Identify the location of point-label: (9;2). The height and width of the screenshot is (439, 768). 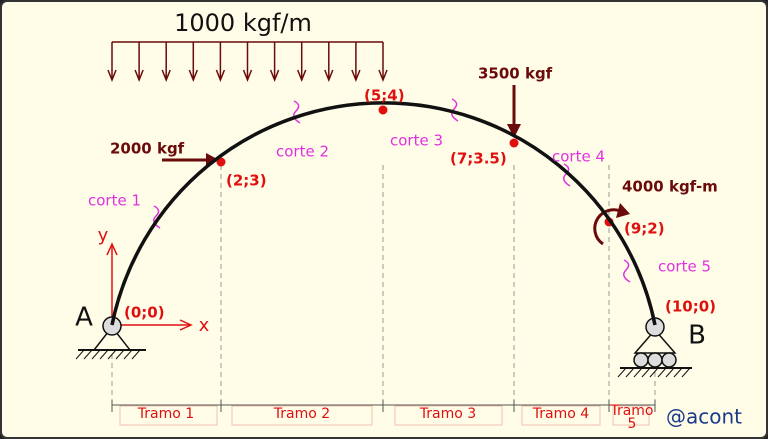
(644, 229).